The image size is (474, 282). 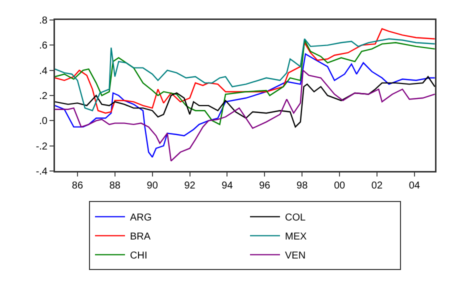 What do you see at coordinates (414, 186) in the screenshot?
I see `x-tick-label: 04` at bounding box center [414, 186].